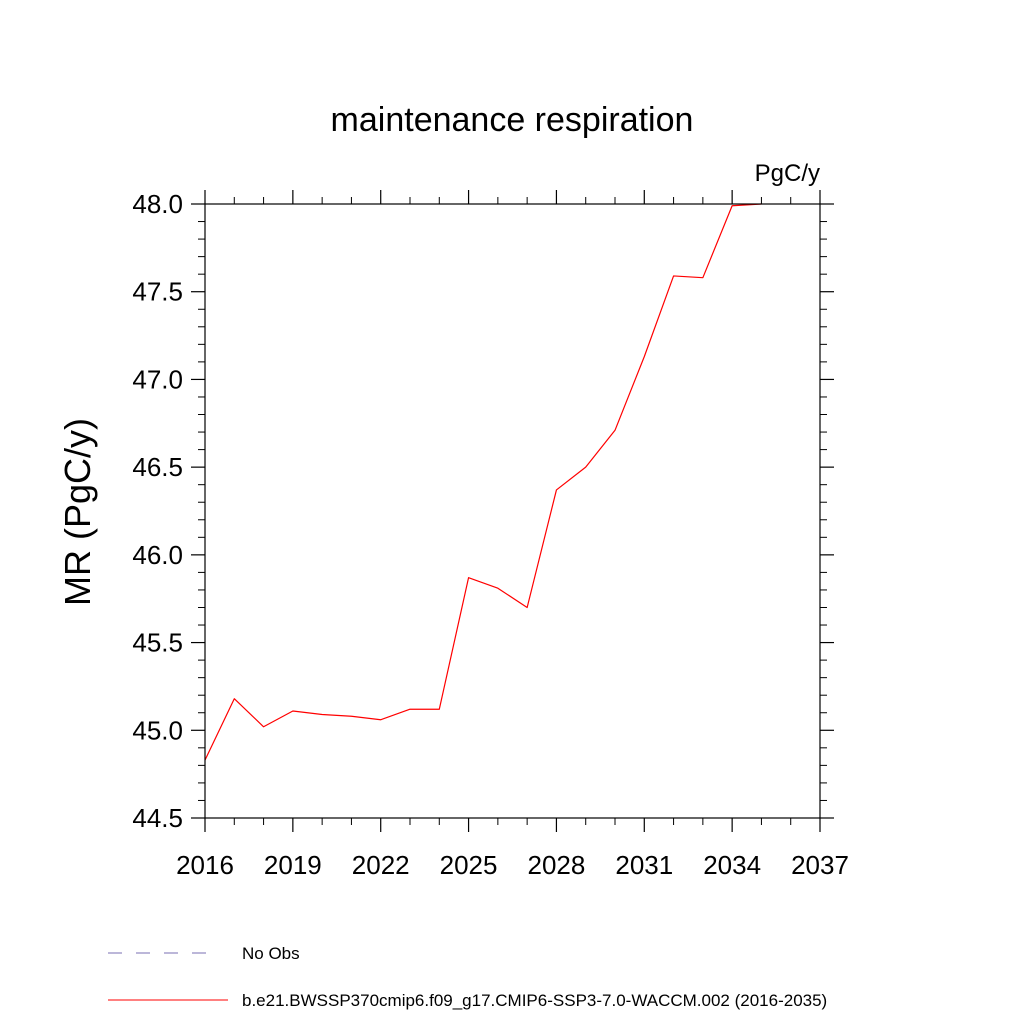  I want to click on y-tick-label: 48.0, so click(157, 204).